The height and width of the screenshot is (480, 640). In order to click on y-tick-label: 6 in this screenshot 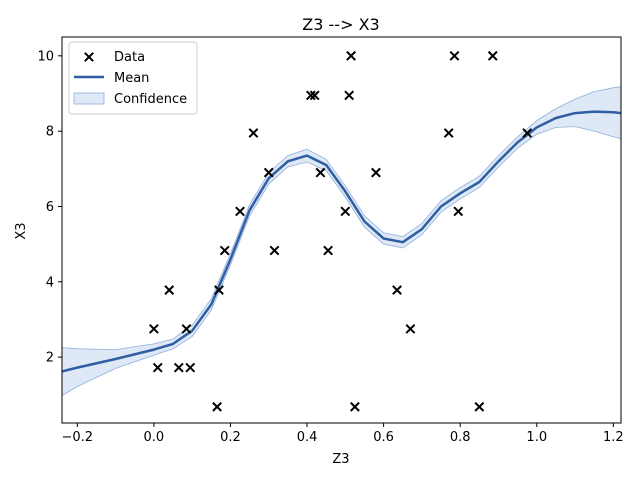, I will do `click(50, 207)`.